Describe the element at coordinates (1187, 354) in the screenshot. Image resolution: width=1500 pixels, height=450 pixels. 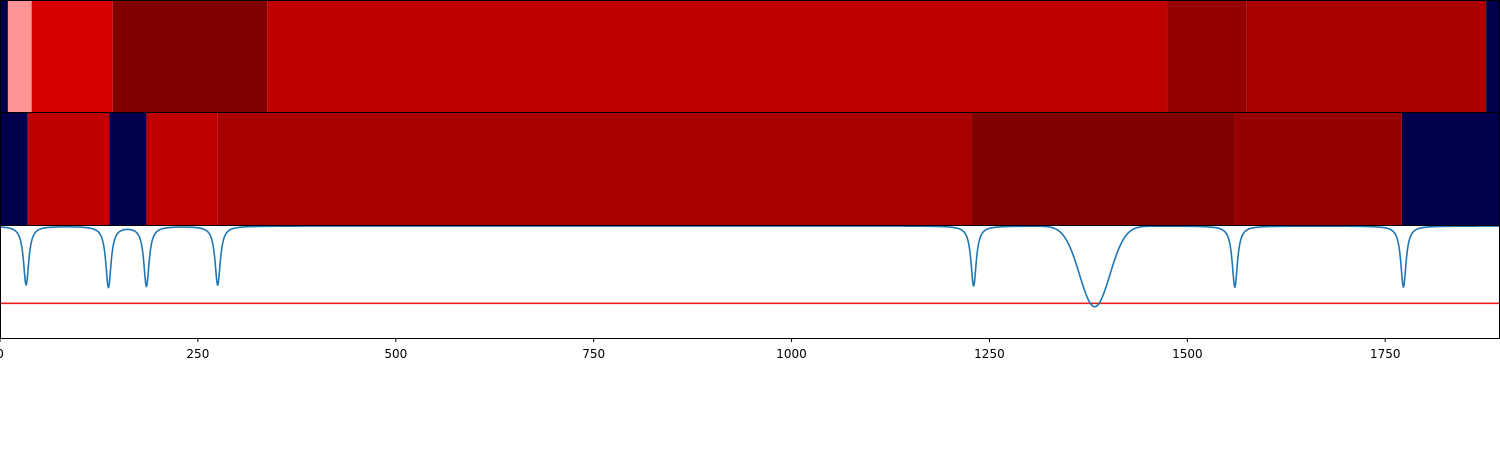
I see `x-tick-label: 1500` at that location.